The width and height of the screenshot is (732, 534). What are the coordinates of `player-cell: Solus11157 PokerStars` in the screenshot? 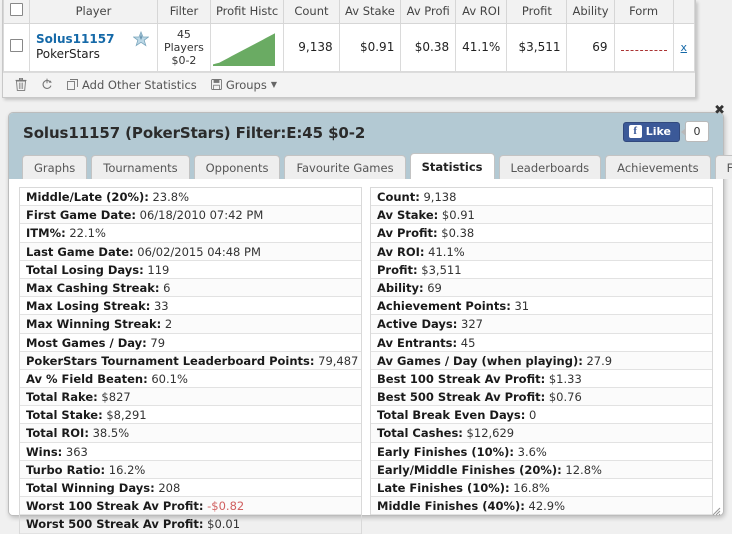 It's located at (93, 47).